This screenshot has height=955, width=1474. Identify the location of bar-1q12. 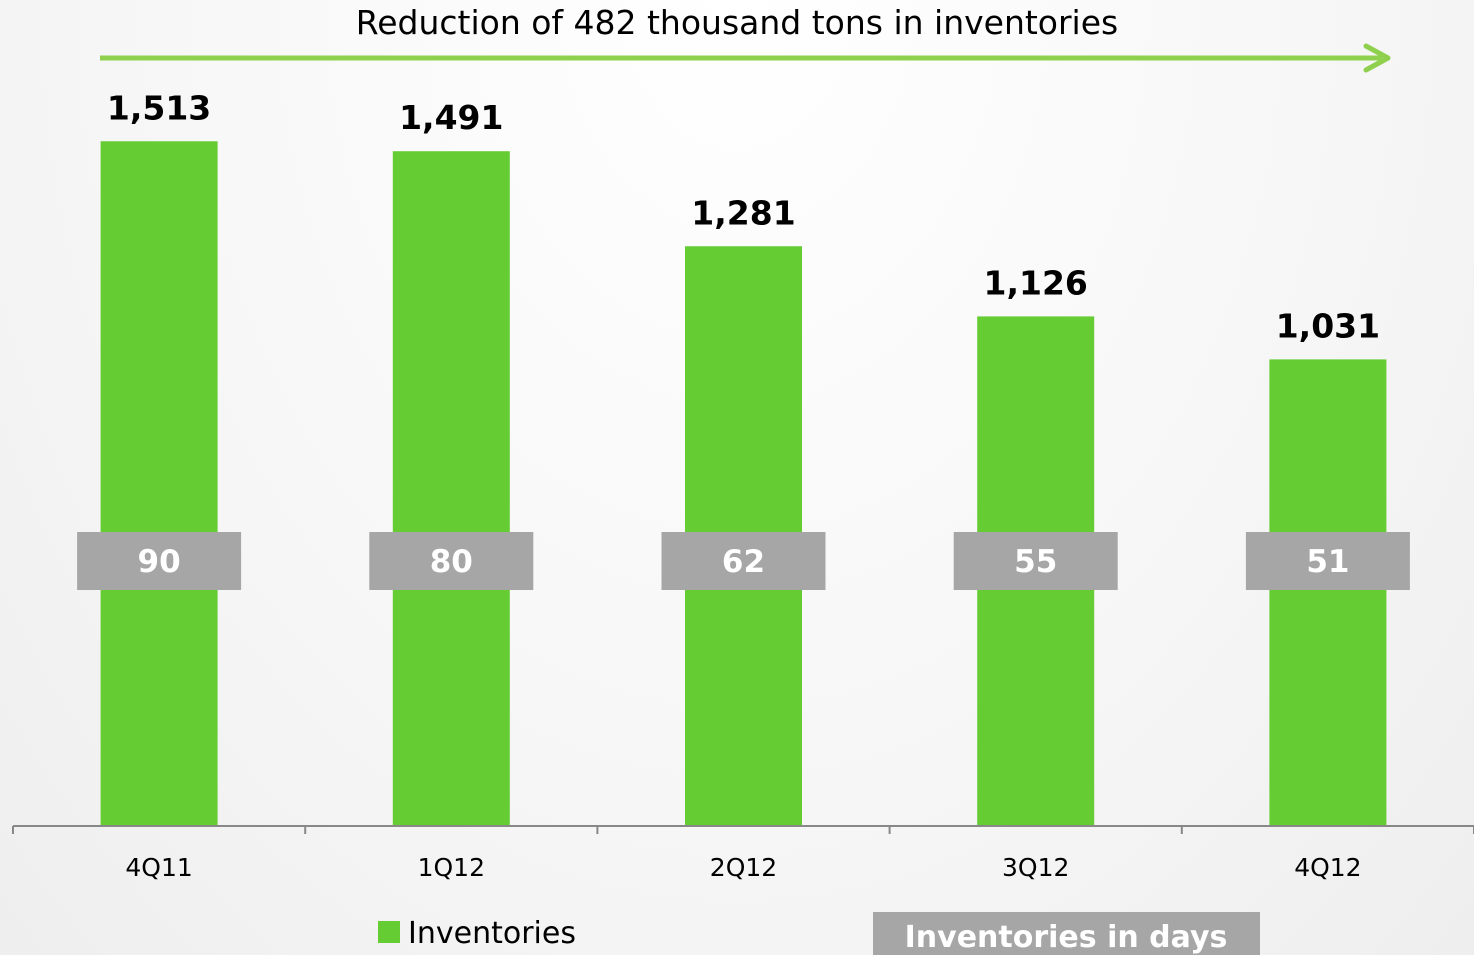
(451, 488).